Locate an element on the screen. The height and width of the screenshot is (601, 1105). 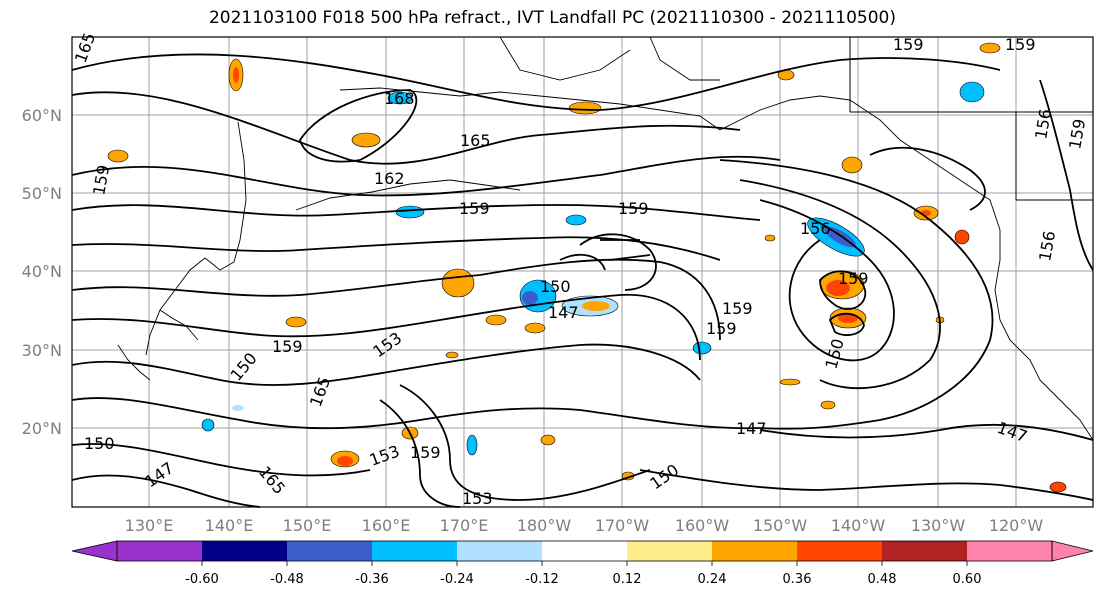
lat-label: 60°N is located at coordinates (42, 115).